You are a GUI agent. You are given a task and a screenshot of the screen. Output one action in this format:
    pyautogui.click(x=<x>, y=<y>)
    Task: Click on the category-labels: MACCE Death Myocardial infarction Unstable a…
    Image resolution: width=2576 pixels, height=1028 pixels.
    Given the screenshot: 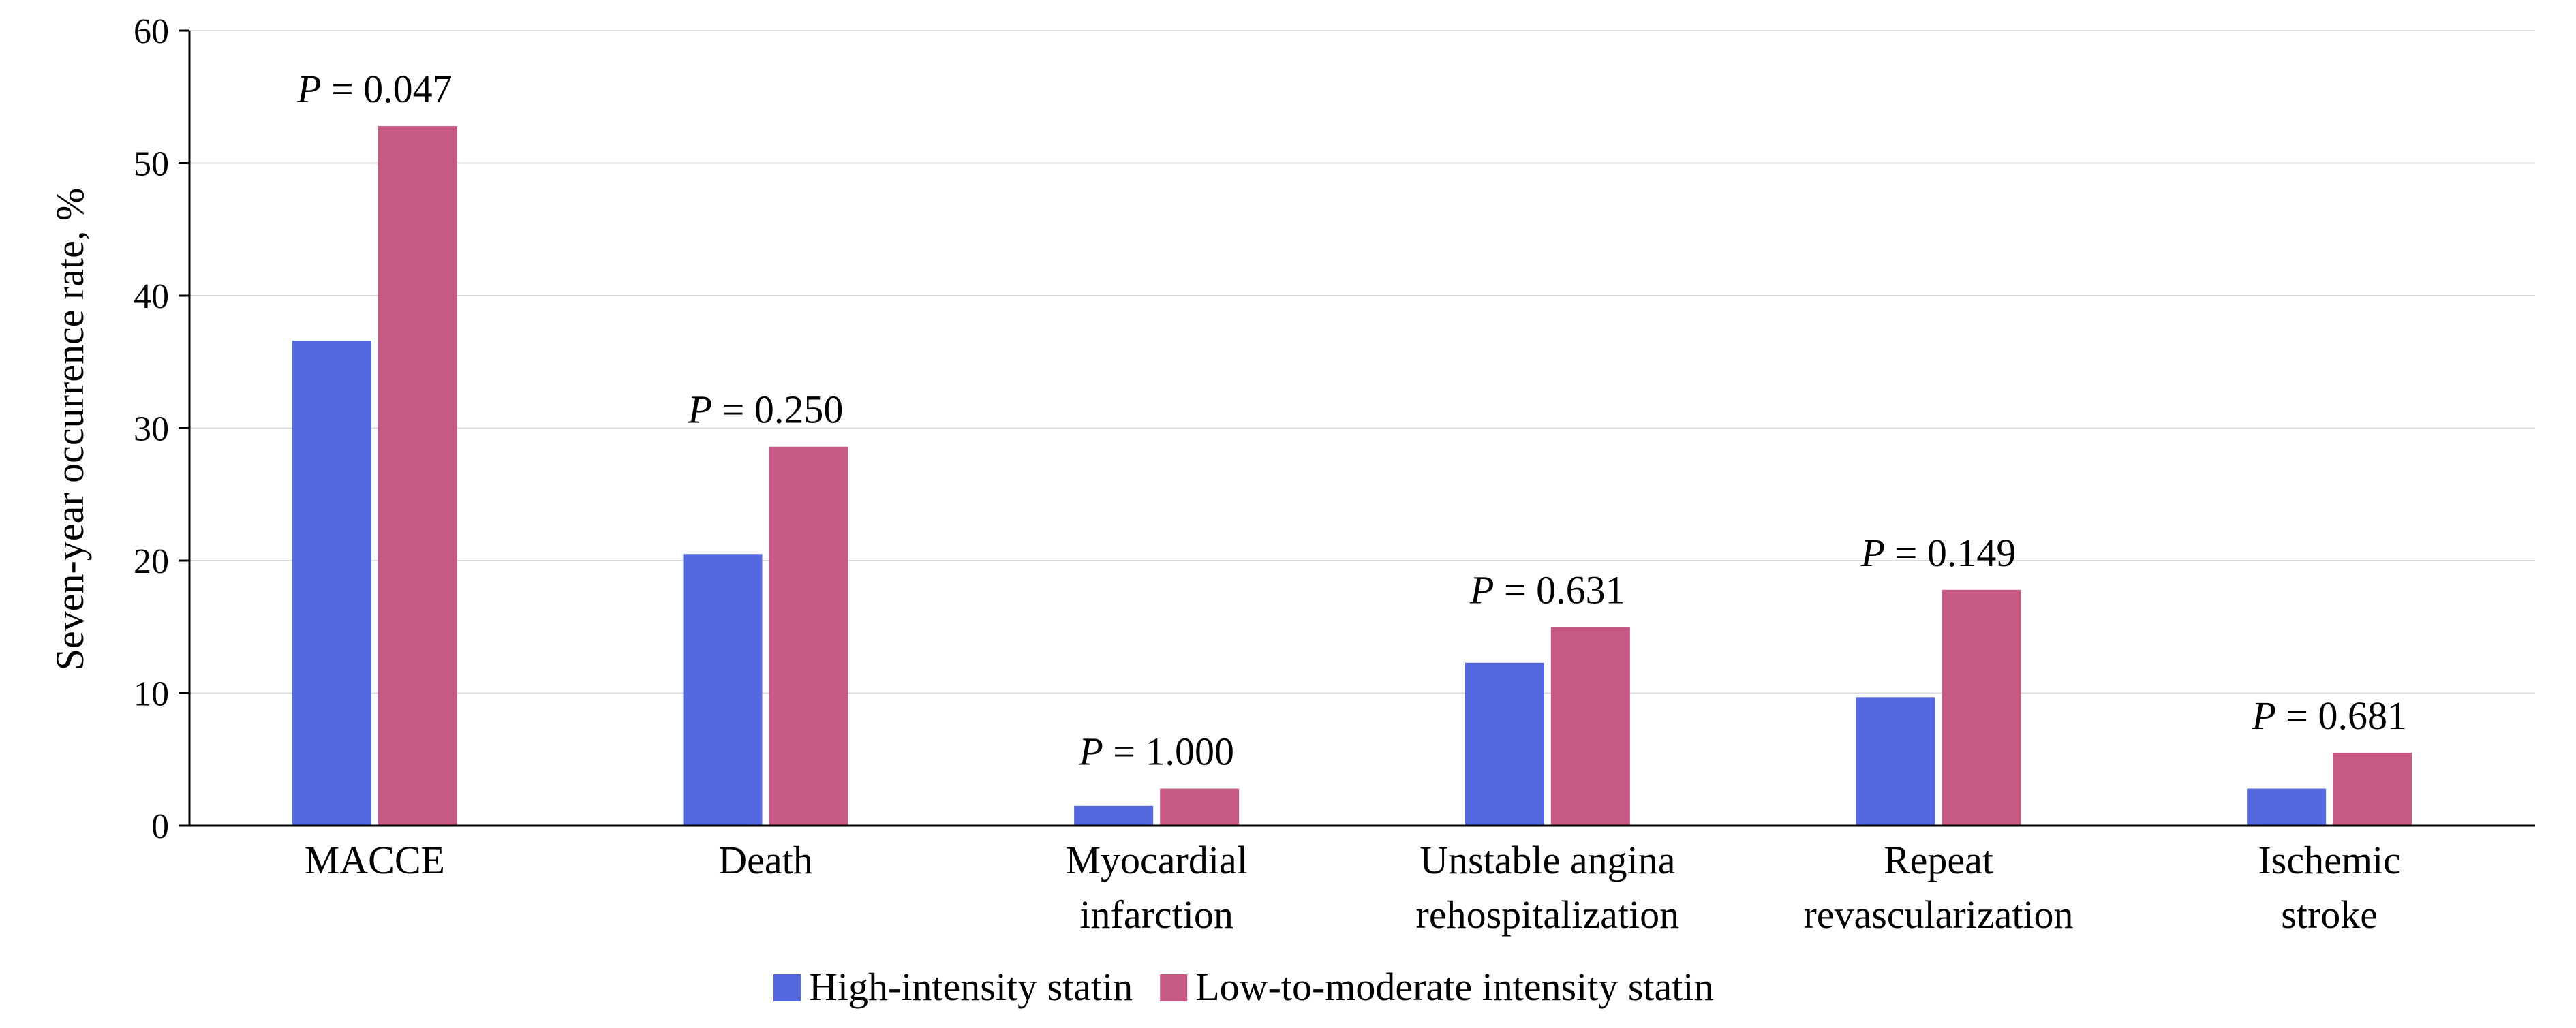 What is the action you would take?
    pyautogui.click(x=1353, y=887)
    